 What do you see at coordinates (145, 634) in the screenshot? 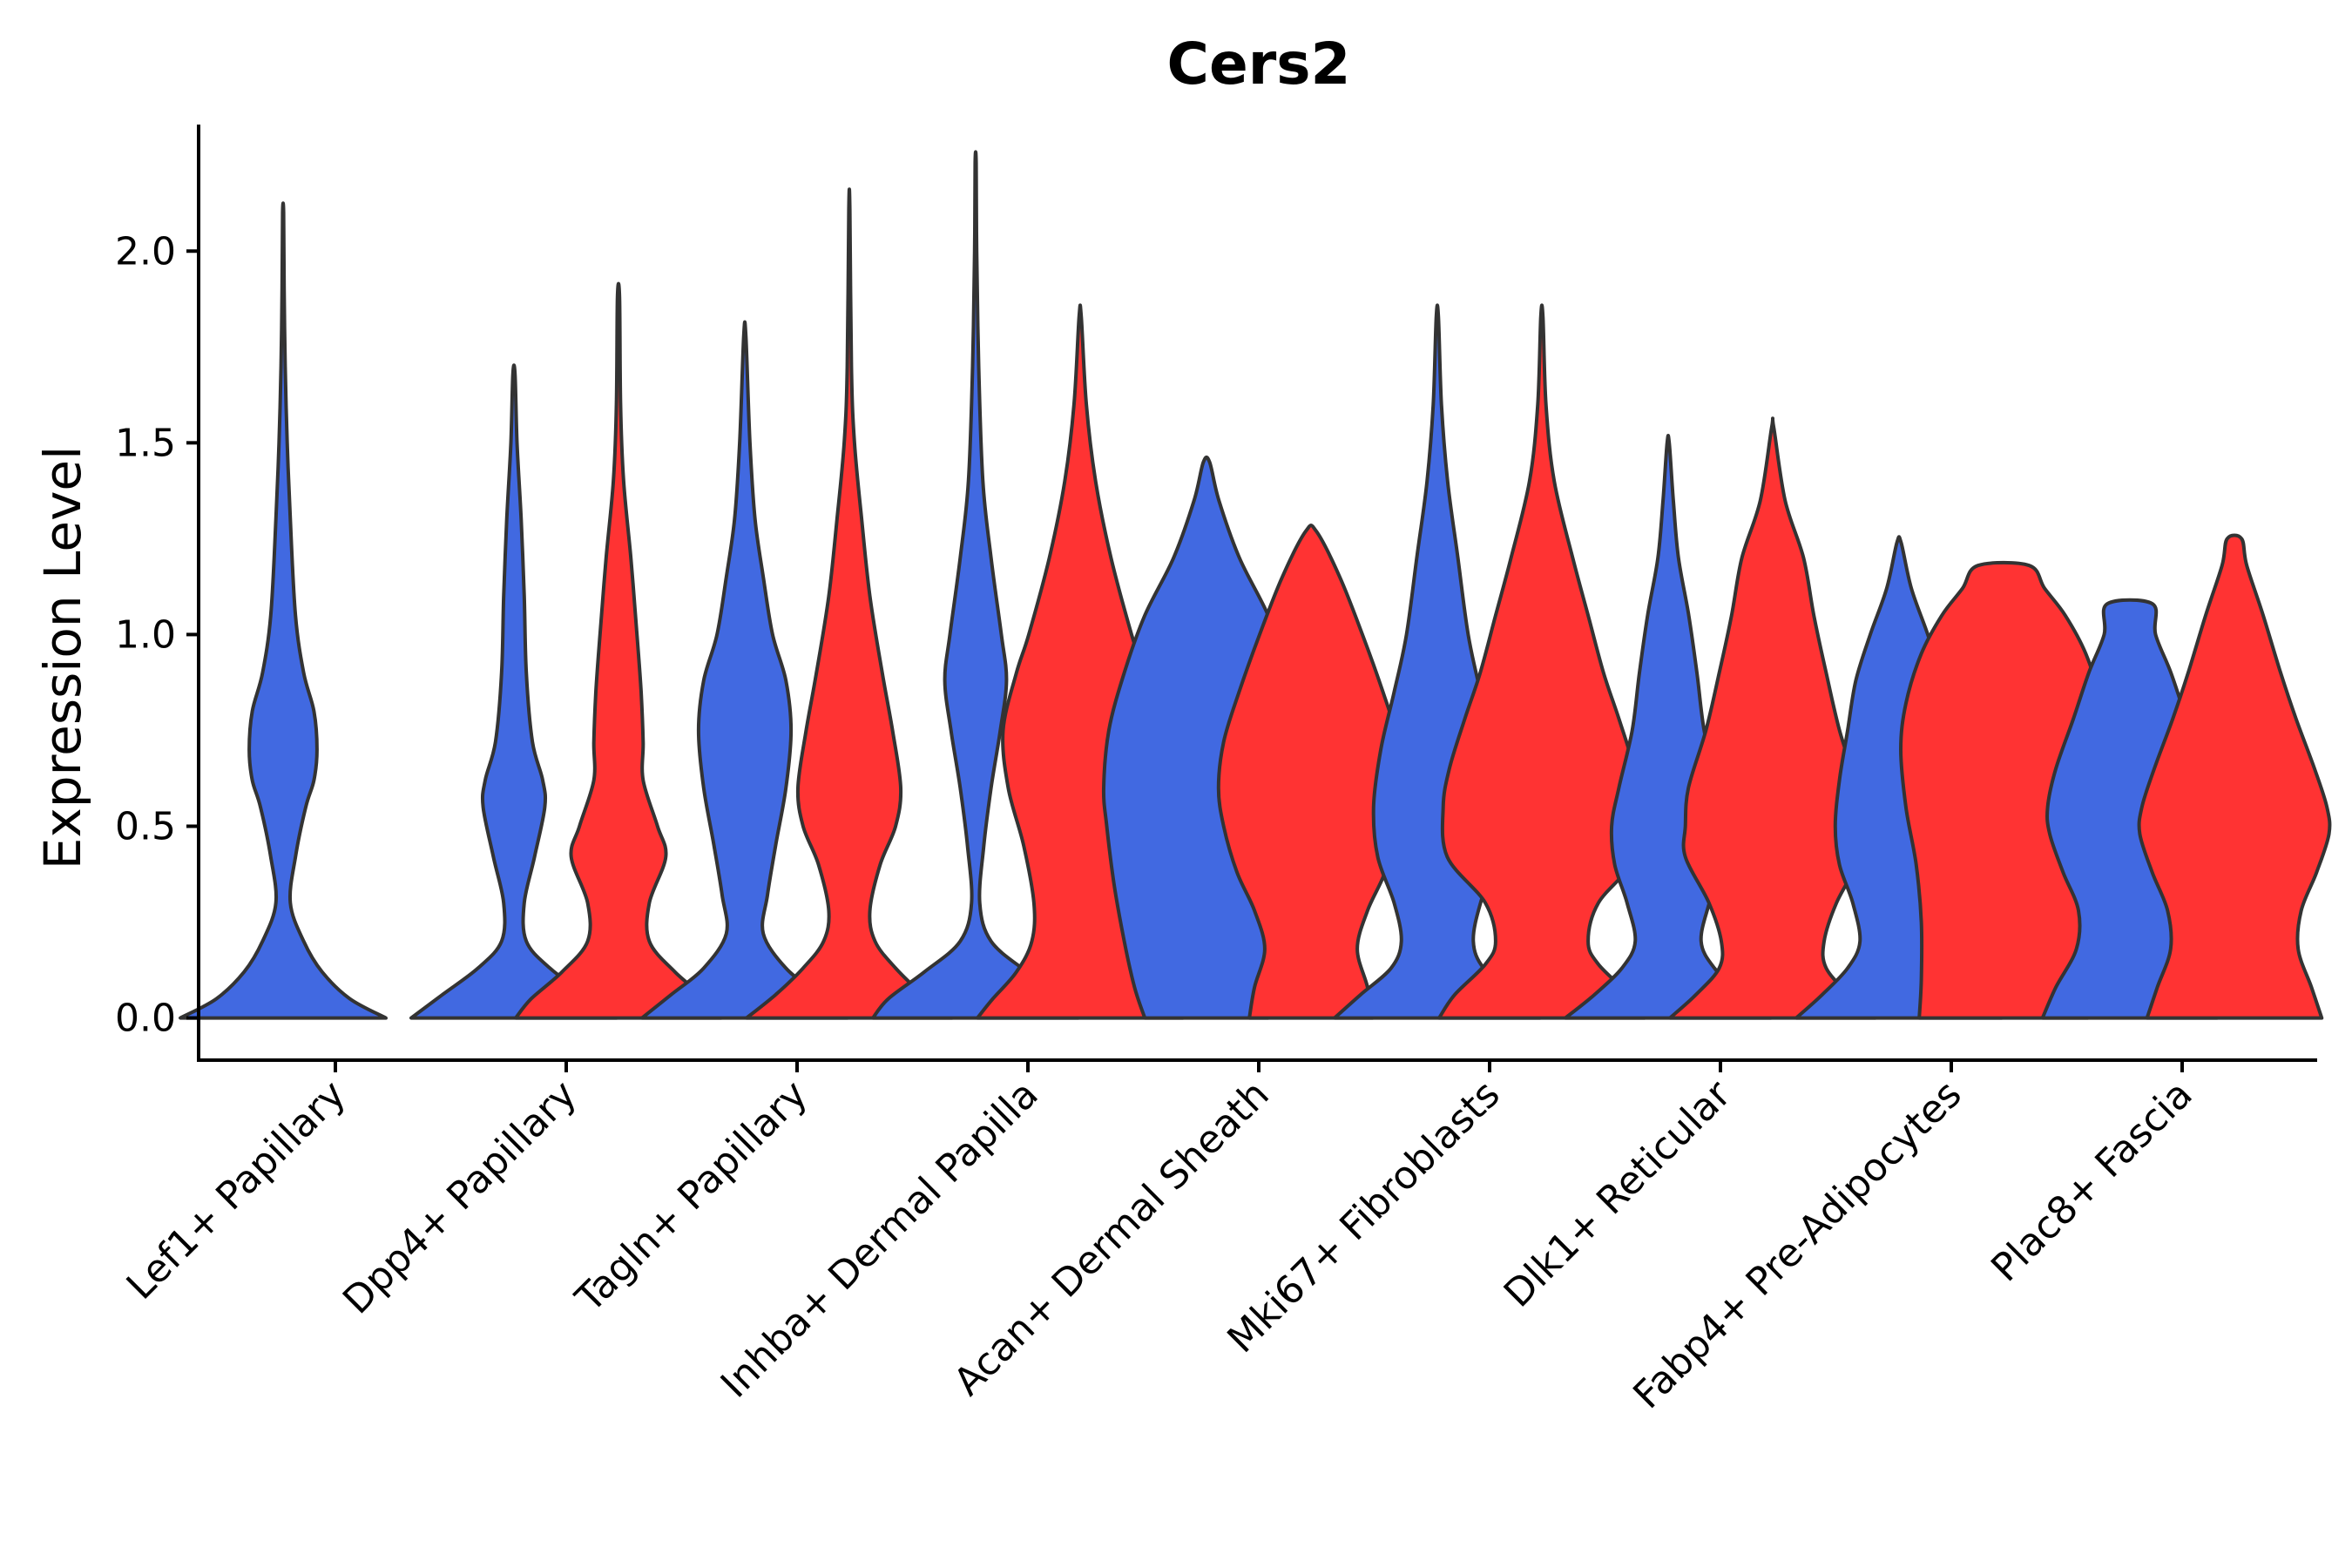
I see `y-tick-label: 1.0` at bounding box center [145, 634].